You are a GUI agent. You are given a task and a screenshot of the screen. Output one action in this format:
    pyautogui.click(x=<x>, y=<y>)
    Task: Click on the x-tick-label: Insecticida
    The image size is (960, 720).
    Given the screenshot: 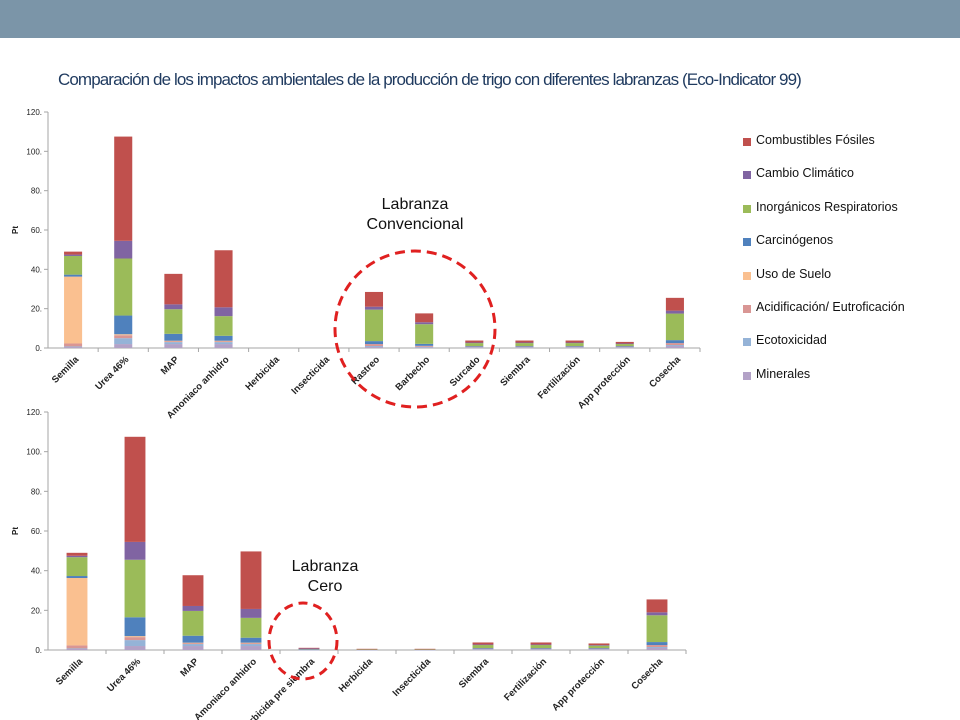 What is the action you would take?
    pyautogui.click(x=412, y=677)
    